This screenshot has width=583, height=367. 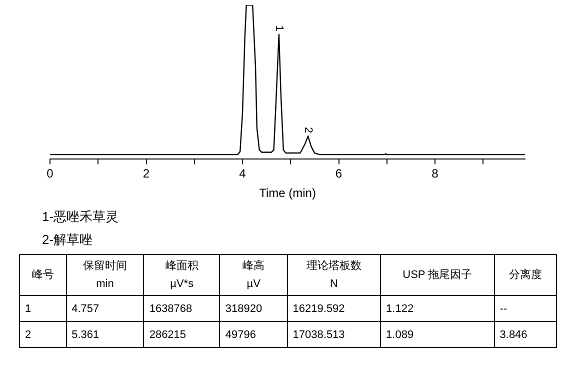 What do you see at coordinates (182, 335) in the screenshot?
I see `text: 286215` at bounding box center [182, 335].